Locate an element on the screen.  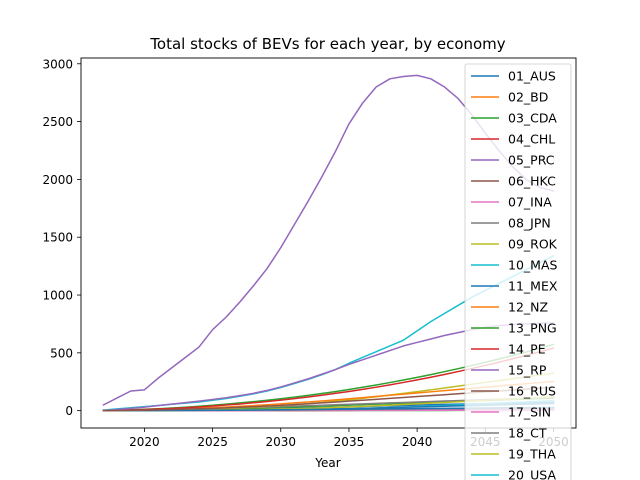
legend-label: 15_RP is located at coordinates (527, 370).